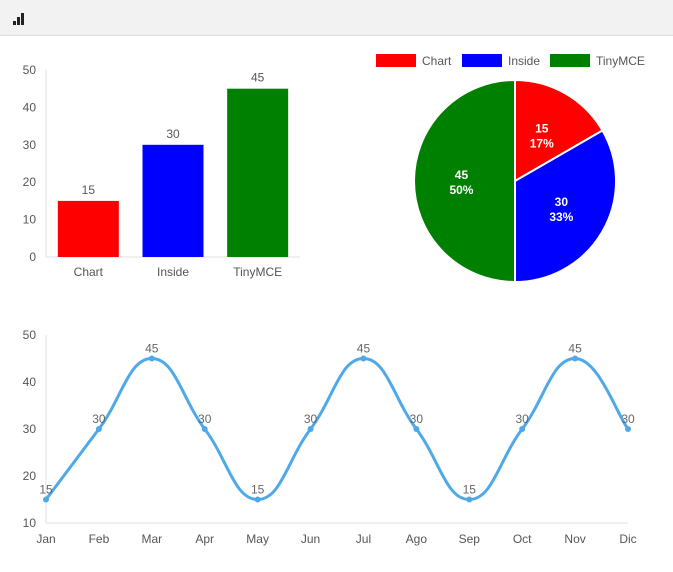 The height and width of the screenshot is (572, 673). Describe the element at coordinates (30, 382) in the screenshot. I see `line-y-tick-label: 40` at that location.